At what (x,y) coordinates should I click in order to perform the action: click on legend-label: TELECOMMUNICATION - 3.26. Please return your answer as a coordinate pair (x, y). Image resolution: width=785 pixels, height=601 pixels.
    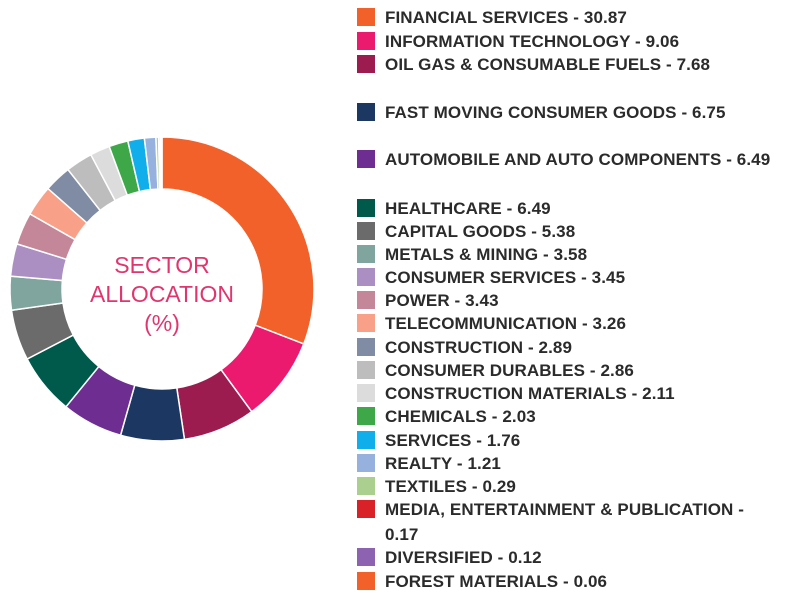
    Looking at the image, I should click on (506, 323).